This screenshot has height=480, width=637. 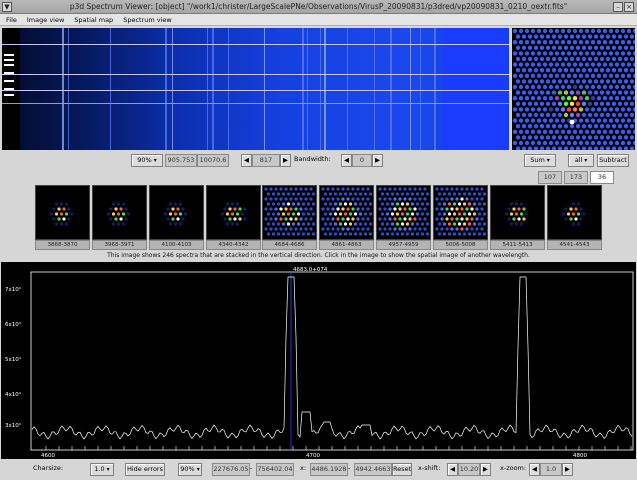 I want to click on hide-errors-button: Hide errors, so click(x=145, y=469).